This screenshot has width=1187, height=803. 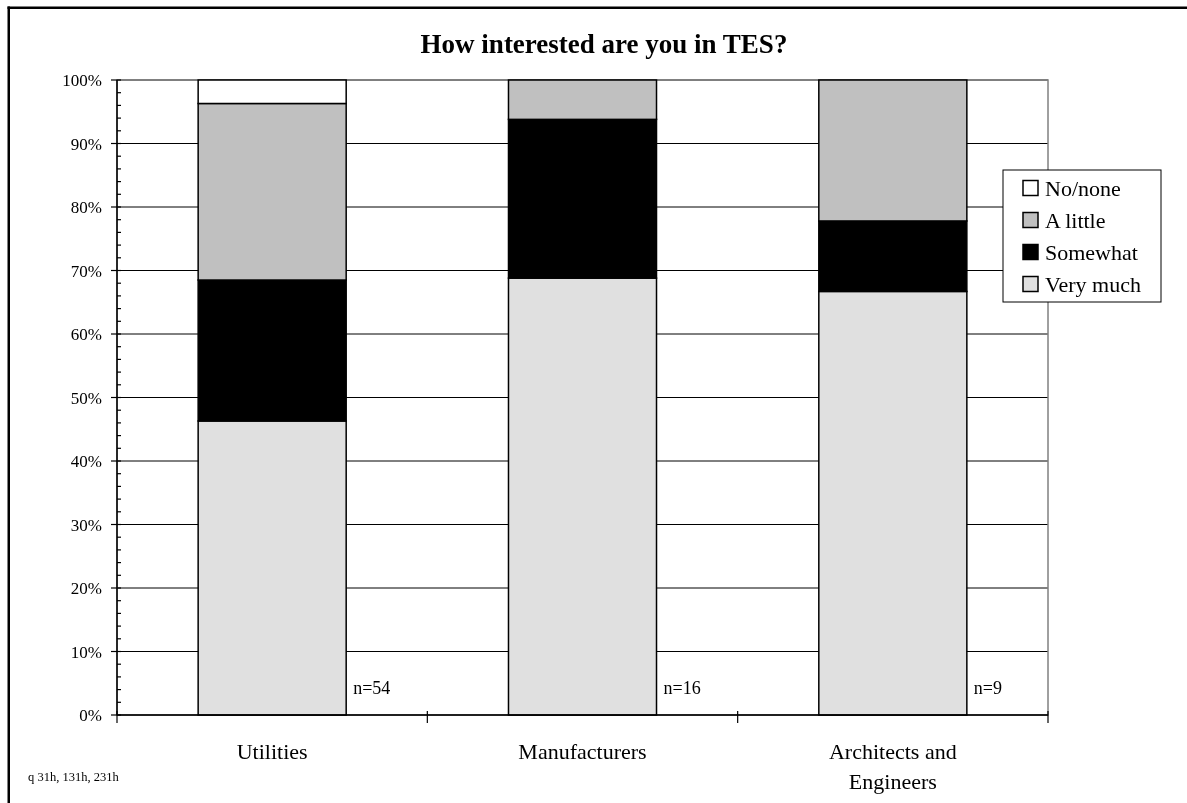 I want to click on legend-label: Somewhat, so click(x=1091, y=252).